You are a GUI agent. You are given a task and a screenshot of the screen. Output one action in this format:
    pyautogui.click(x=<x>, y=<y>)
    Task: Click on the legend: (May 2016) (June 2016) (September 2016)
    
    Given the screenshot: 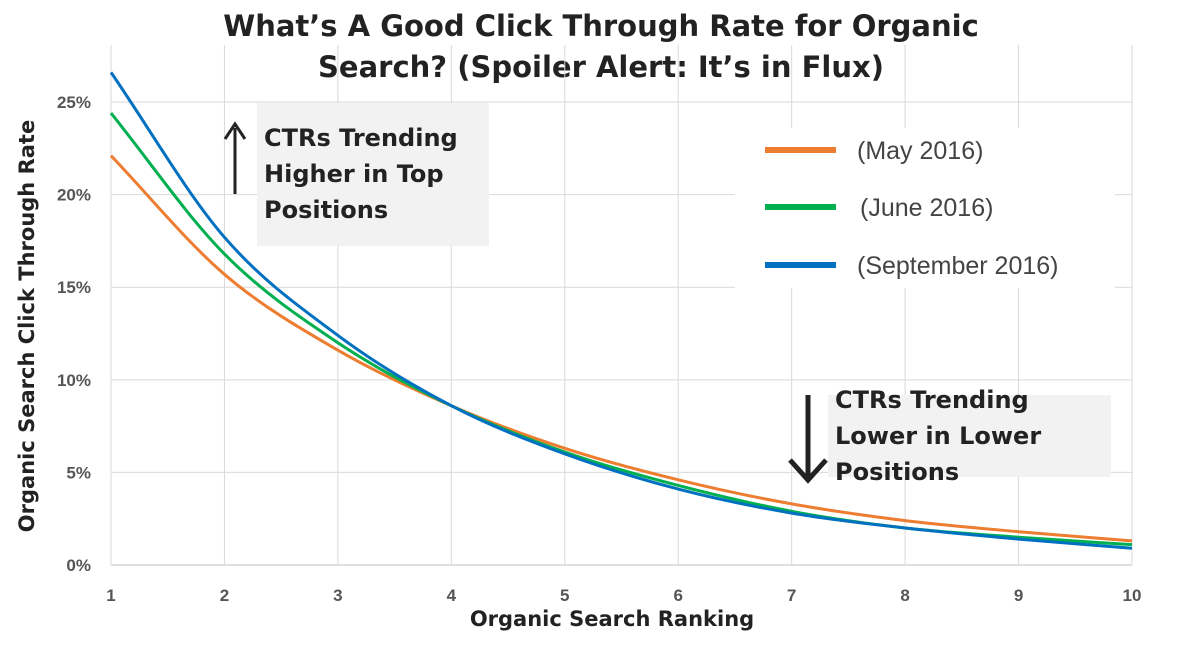 What is the action you would take?
    pyautogui.click(x=925, y=208)
    